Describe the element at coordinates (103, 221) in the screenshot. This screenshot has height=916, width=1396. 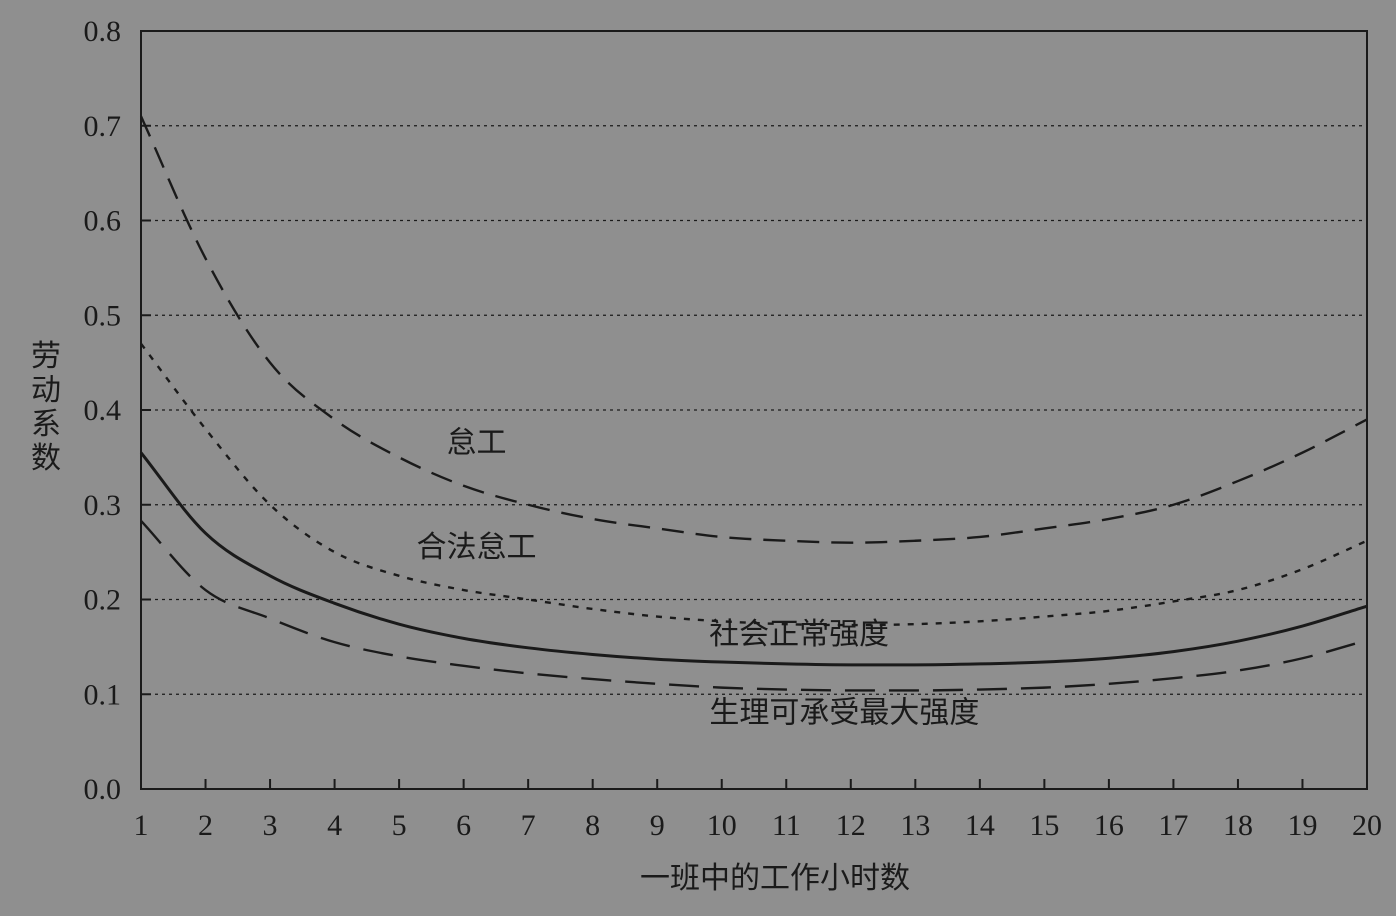
I see `y-tick-label-6: 0.6` at that location.